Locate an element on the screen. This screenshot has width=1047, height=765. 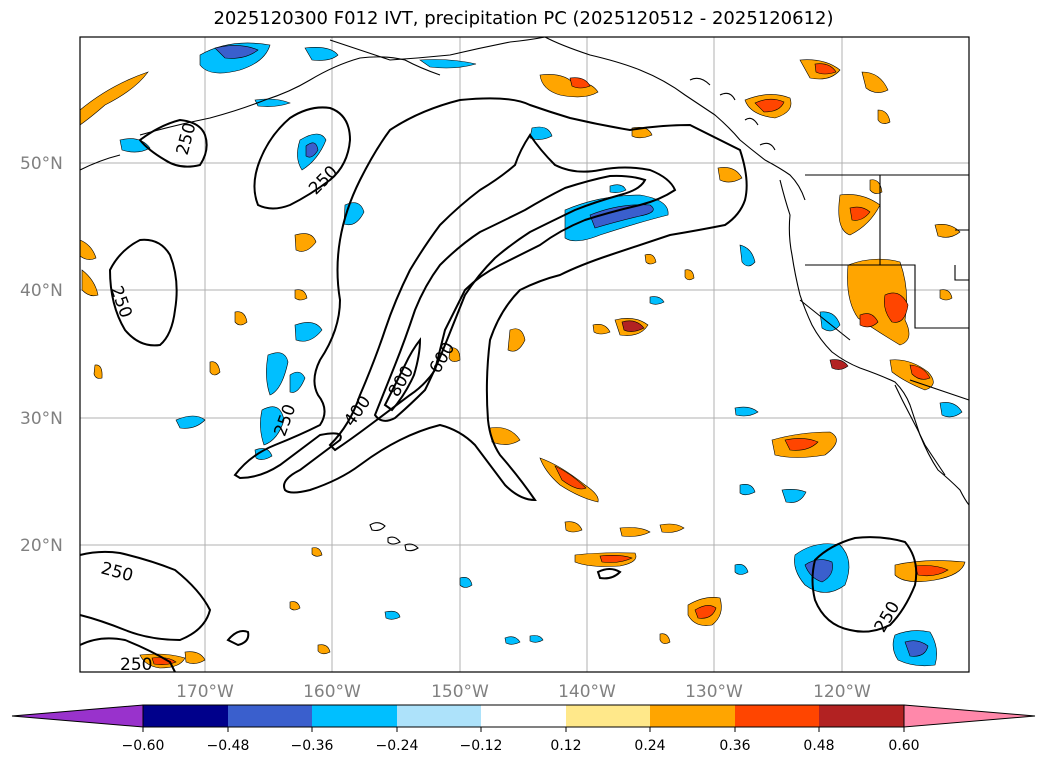
us-state-borders is located at coordinates (884, 287).